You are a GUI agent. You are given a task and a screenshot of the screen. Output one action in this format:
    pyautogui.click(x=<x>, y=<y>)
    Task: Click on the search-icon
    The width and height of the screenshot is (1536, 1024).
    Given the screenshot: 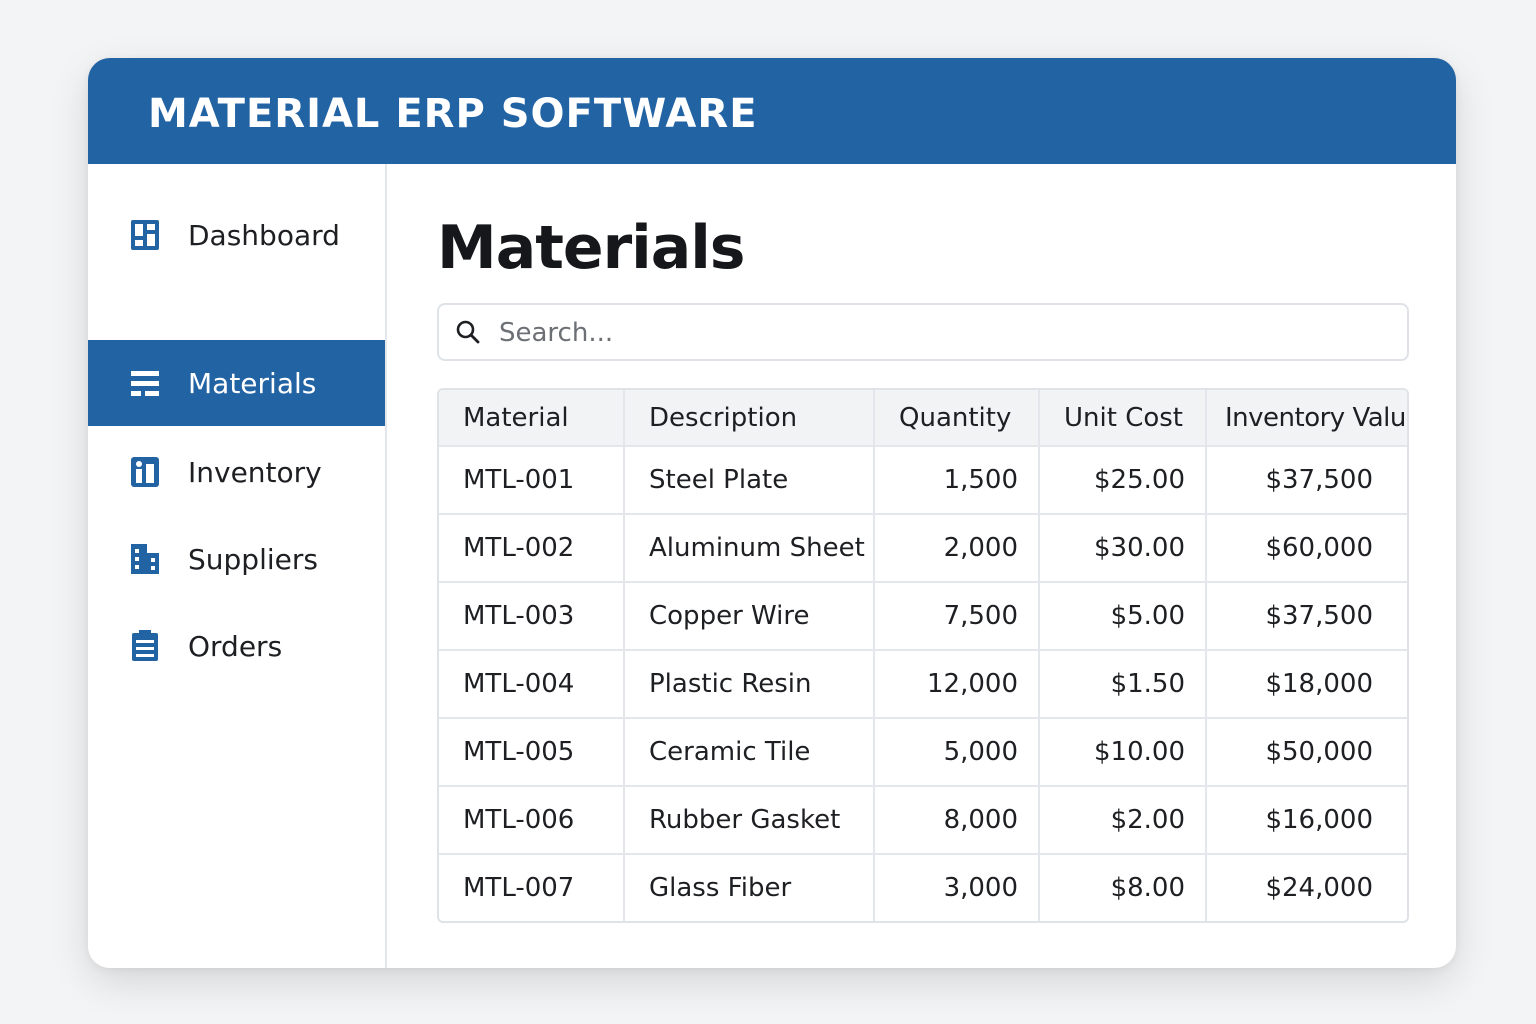 What is the action you would take?
    pyautogui.click(x=468, y=332)
    